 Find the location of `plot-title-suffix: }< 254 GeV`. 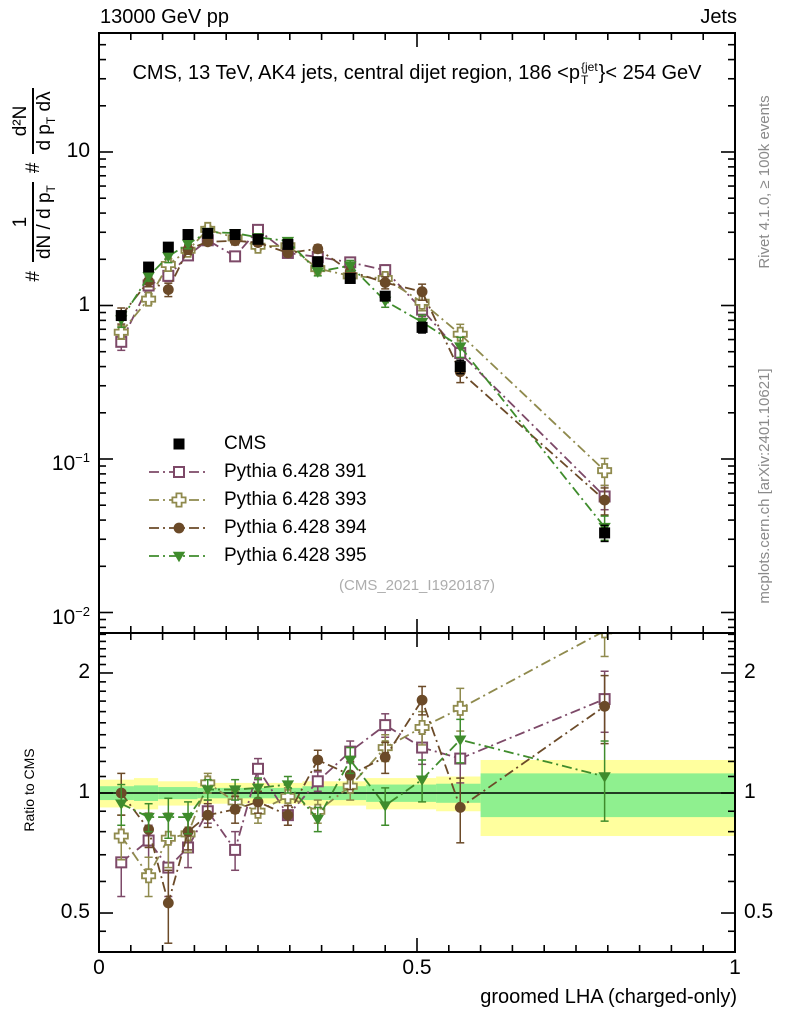

plot-title-suffix: }< 254 GeV is located at coordinates (650, 72).